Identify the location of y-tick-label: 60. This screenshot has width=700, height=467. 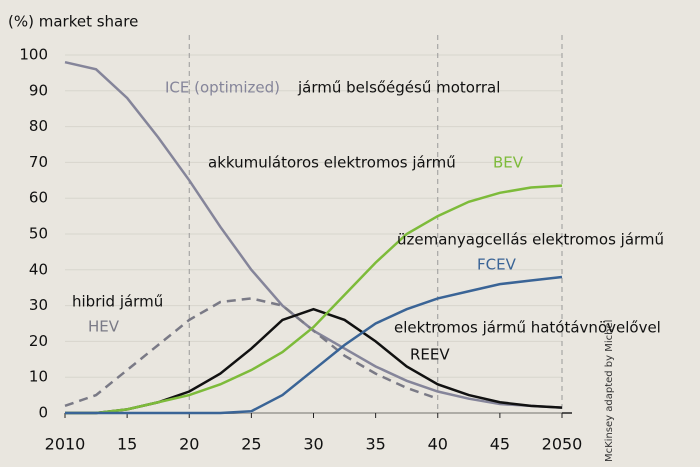
(38, 198).